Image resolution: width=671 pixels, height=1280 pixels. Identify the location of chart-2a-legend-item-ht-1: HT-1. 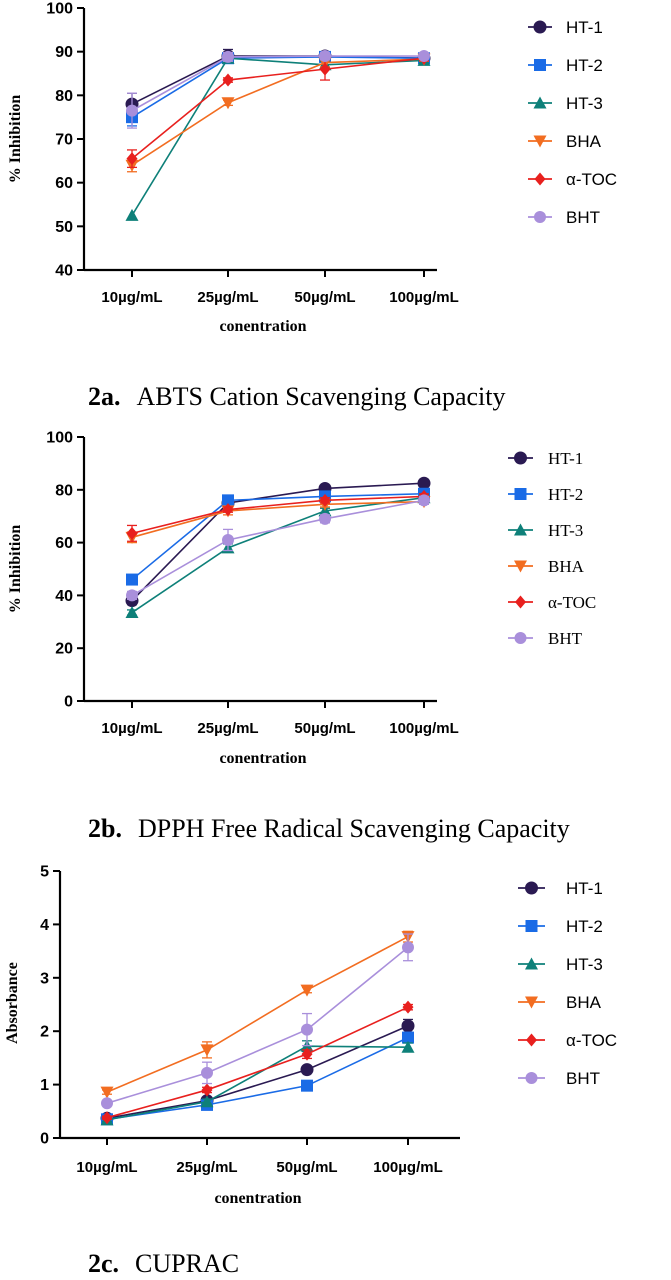
(565, 27).